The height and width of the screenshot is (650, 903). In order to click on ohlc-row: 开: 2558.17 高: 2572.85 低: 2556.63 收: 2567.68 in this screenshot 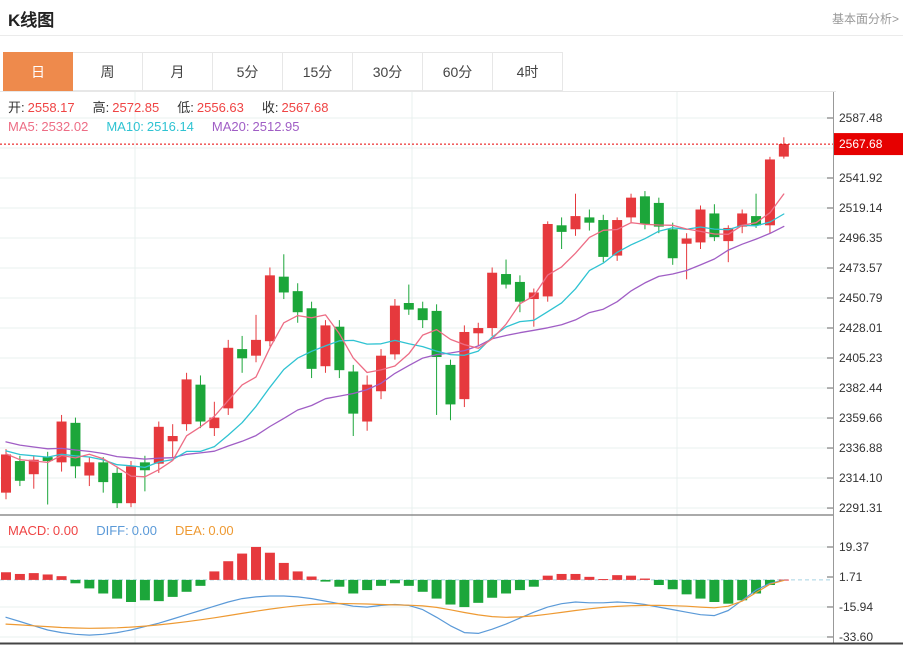, I will do `click(170, 106)`.